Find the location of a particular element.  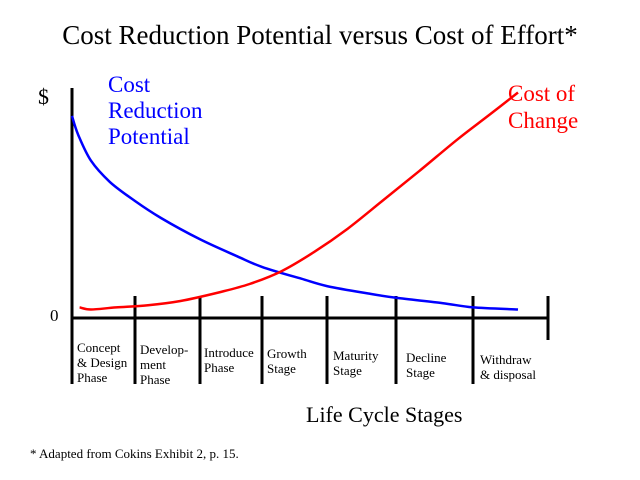

stage-label-line: Growth is located at coordinates (287, 353).